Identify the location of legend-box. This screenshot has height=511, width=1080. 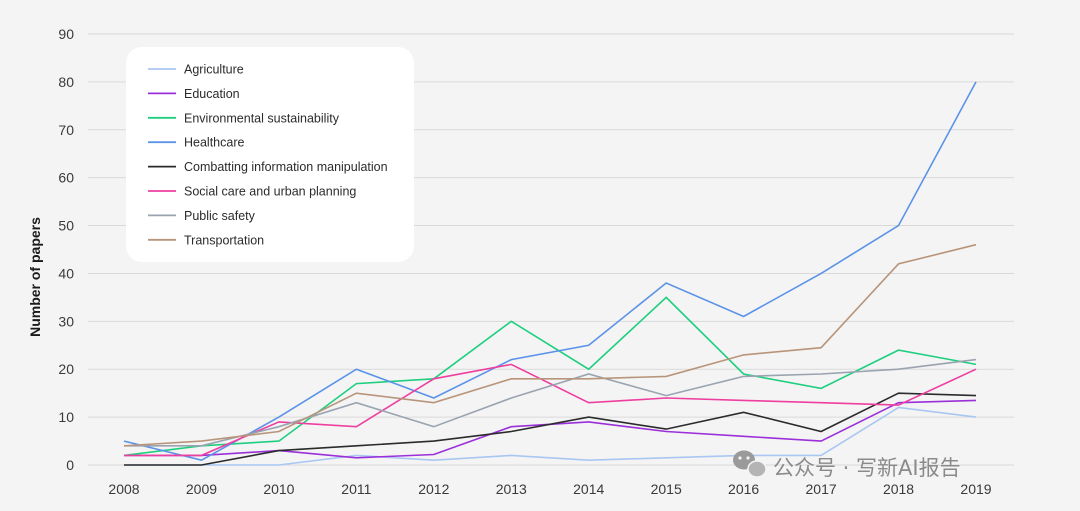
(270, 154).